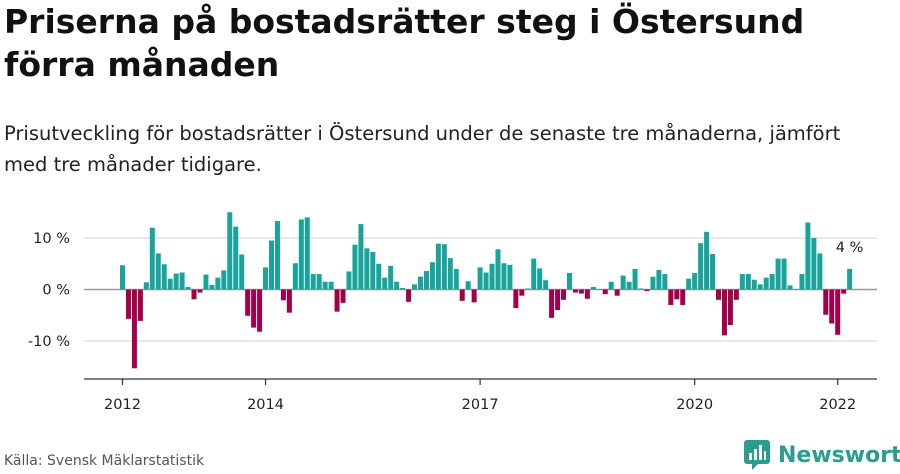 This screenshot has width=900, height=474. What do you see at coordinates (122, 405) in the screenshot?
I see `x-tick-label: 2012` at bounding box center [122, 405].